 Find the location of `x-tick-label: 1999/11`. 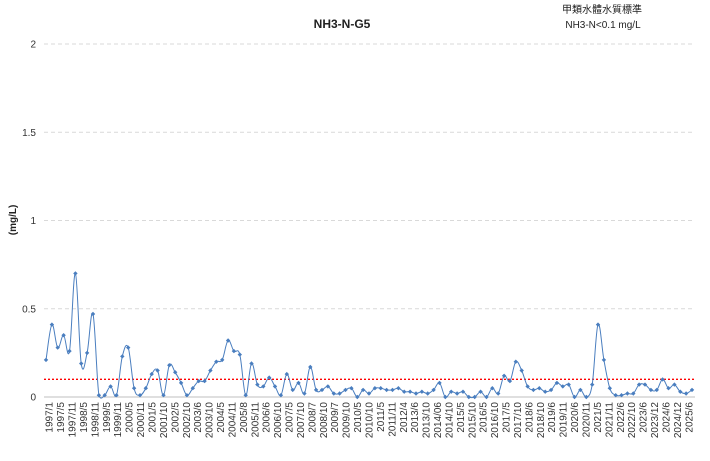

x-tick-label: 1999/11 is located at coordinates (118, 420).